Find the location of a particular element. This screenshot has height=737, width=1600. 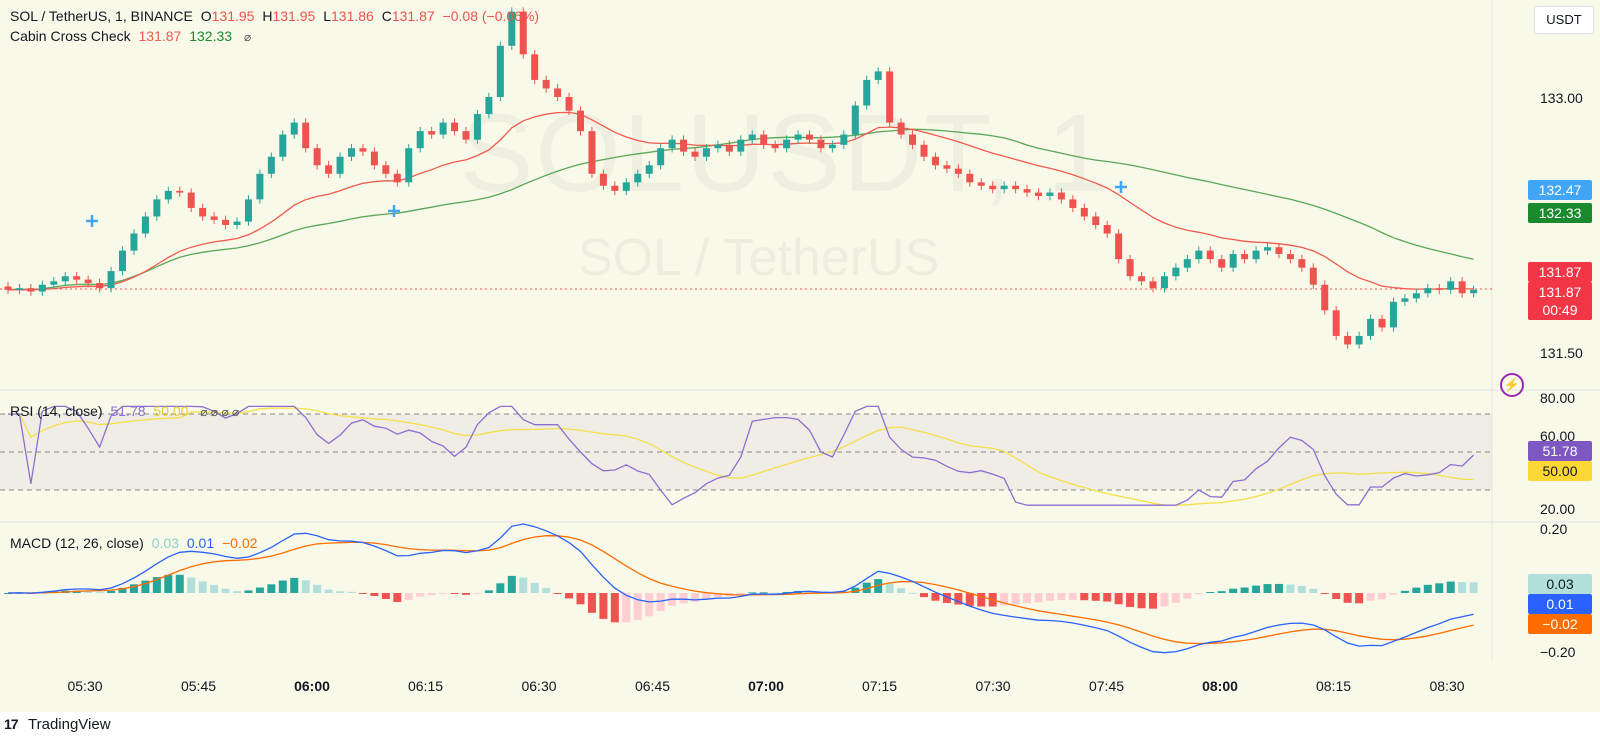

macd-hist-value: 0.03 is located at coordinates (165, 543).